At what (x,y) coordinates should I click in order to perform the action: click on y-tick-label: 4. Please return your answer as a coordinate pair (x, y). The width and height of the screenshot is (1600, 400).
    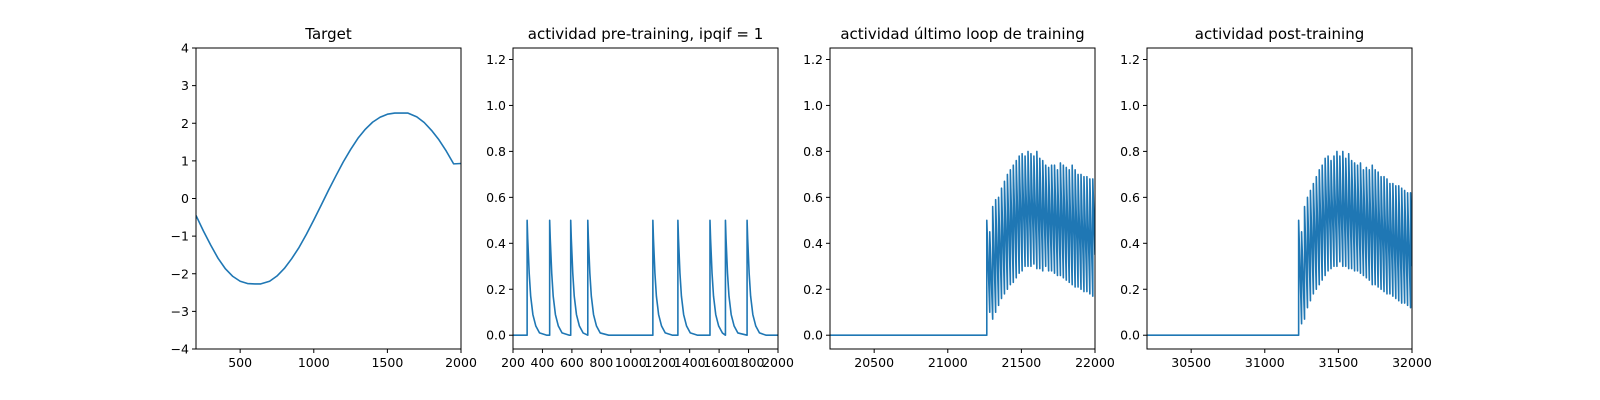
    Looking at the image, I should click on (185, 48).